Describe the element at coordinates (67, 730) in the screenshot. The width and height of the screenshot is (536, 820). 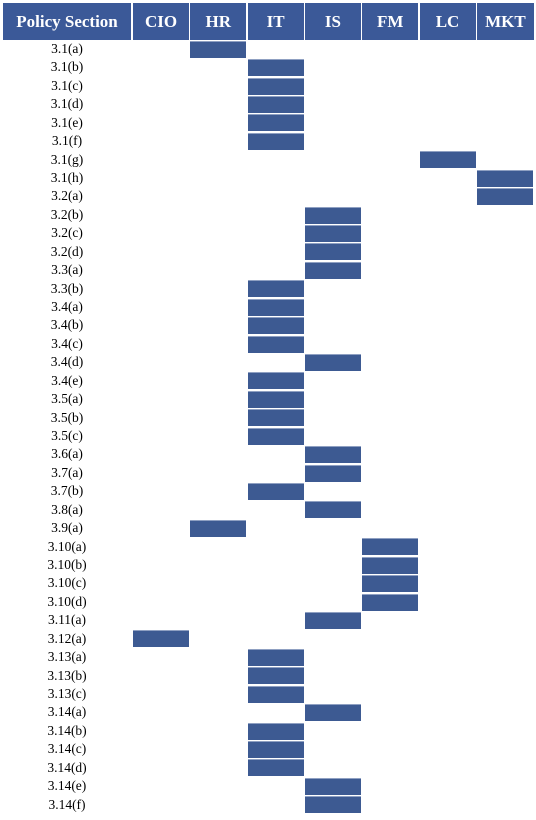
I see `section-label: 3.14(b)` at that location.